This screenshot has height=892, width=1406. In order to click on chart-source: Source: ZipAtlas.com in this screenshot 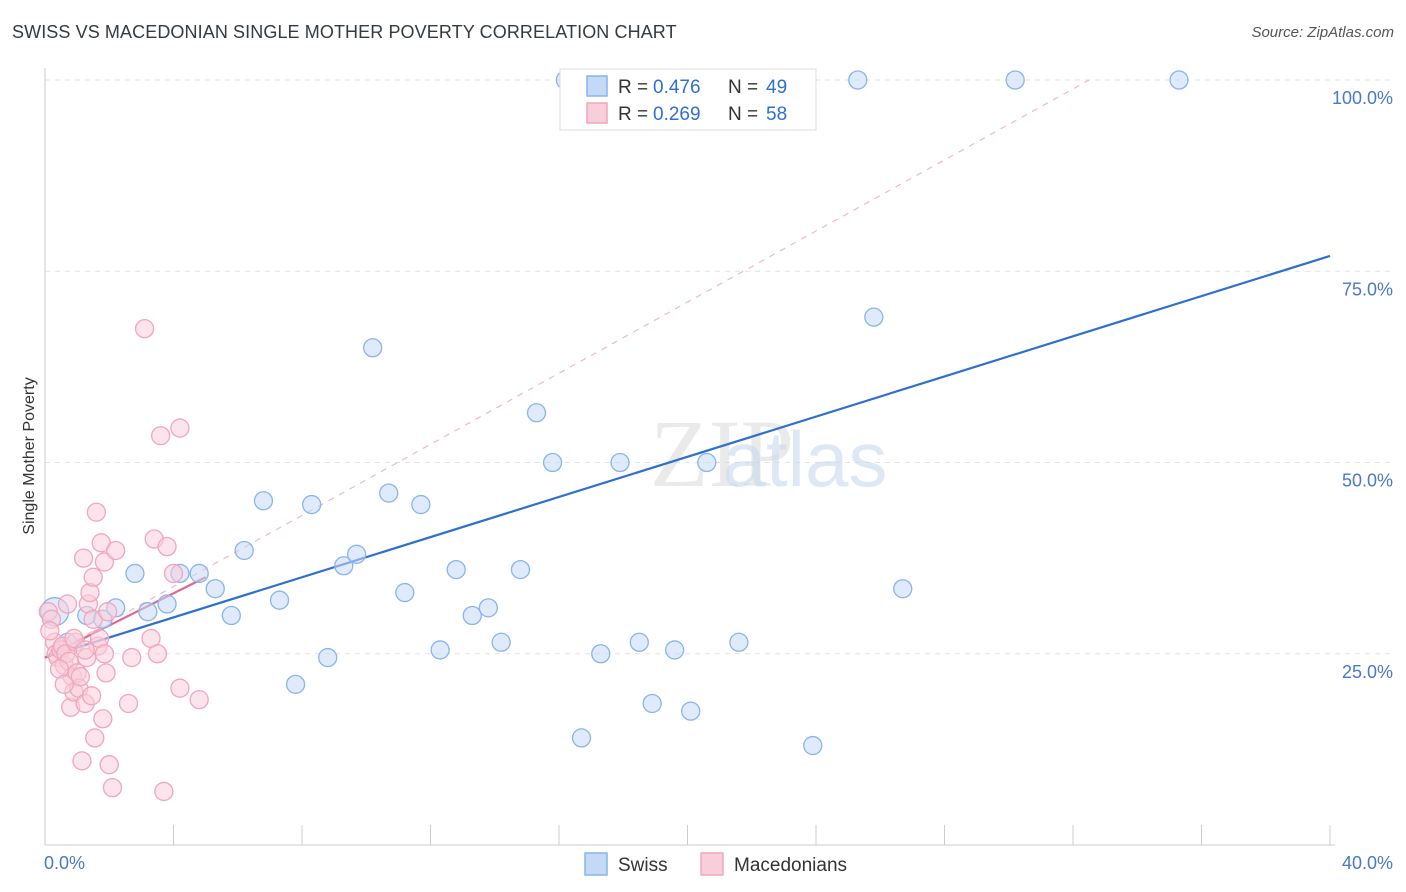, I will do `click(1322, 32)`.